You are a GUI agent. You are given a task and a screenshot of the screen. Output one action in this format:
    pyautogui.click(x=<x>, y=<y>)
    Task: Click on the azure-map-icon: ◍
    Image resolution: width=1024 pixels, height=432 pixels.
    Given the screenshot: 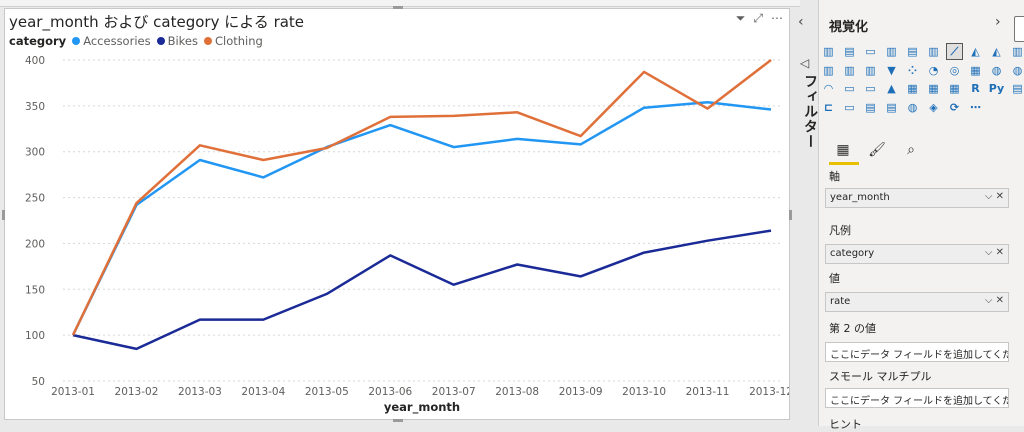 What is the action you would take?
    pyautogui.click(x=912, y=107)
    